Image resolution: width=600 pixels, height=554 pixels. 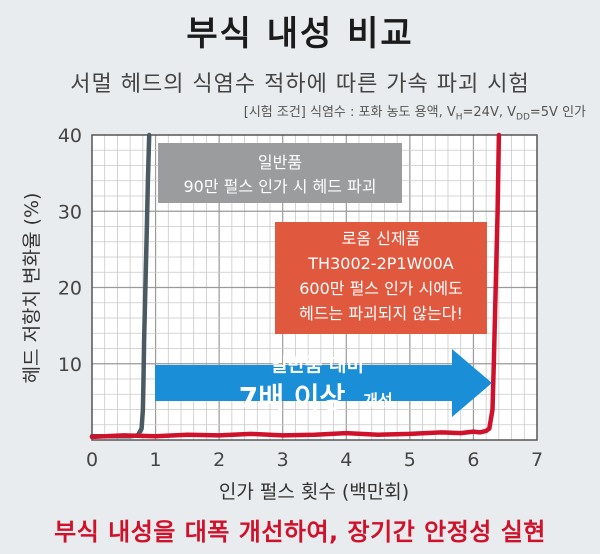 I want to click on x-tick-label: 6, so click(x=473, y=460).